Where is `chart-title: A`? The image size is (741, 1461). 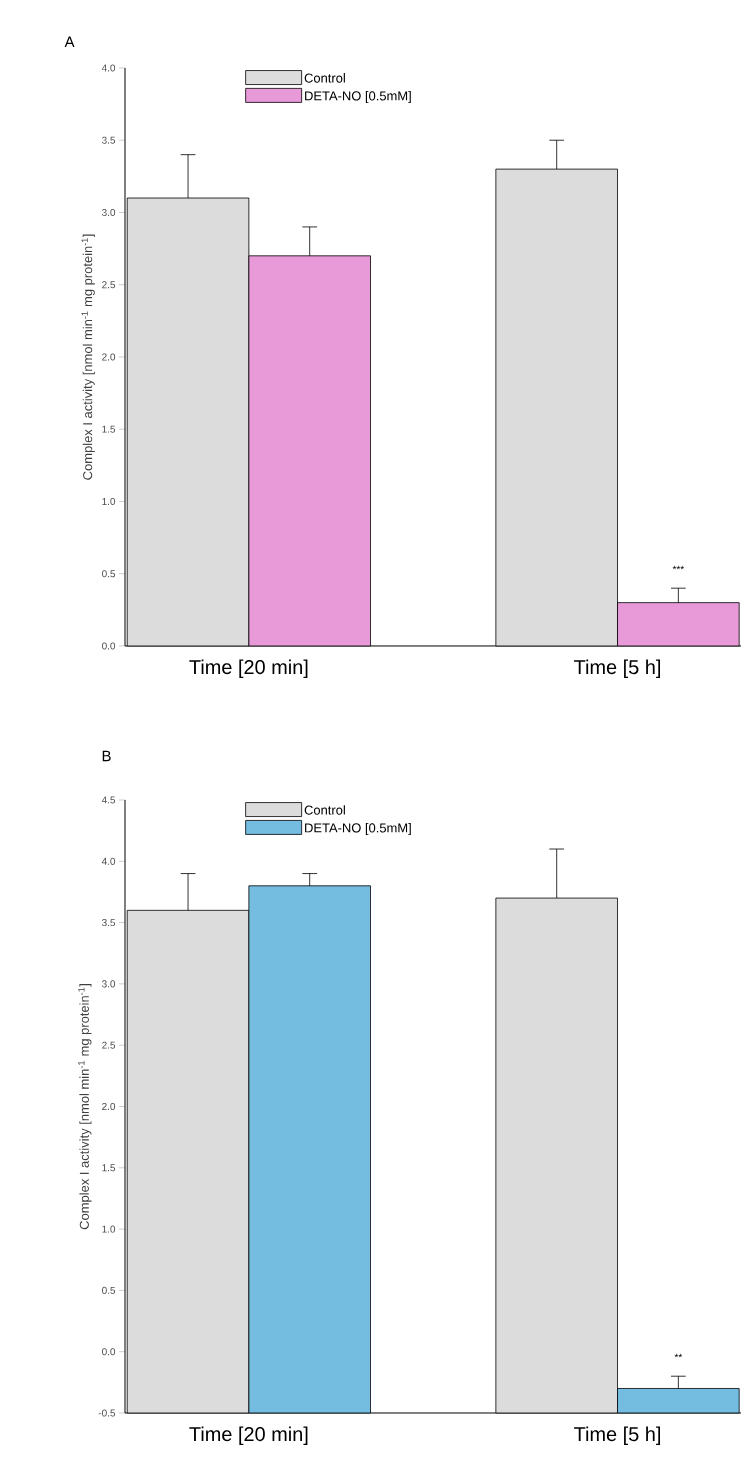
chart-title: A is located at coordinates (69, 41).